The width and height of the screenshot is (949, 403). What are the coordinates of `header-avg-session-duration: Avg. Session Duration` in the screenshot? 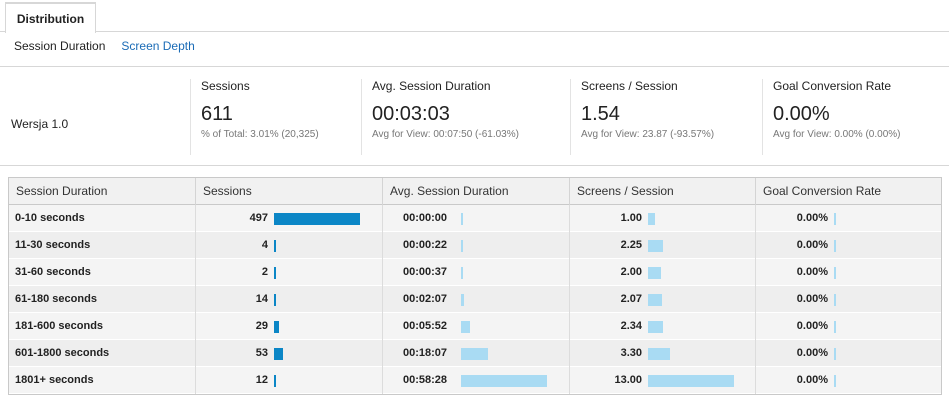 It's located at (475, 191).